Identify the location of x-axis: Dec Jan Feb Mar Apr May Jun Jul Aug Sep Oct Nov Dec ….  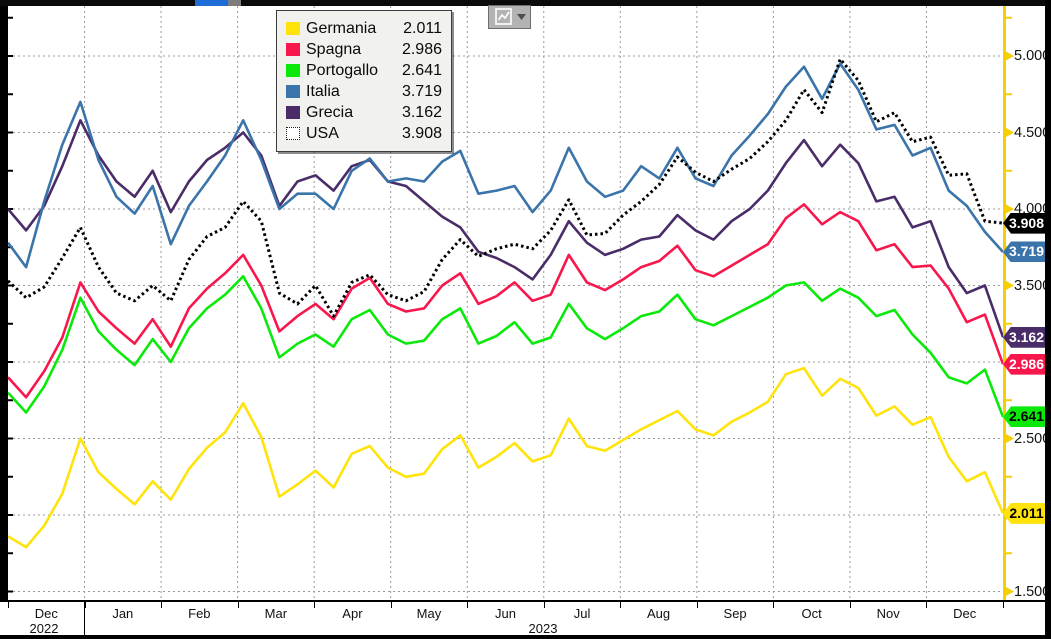
(522, 618).